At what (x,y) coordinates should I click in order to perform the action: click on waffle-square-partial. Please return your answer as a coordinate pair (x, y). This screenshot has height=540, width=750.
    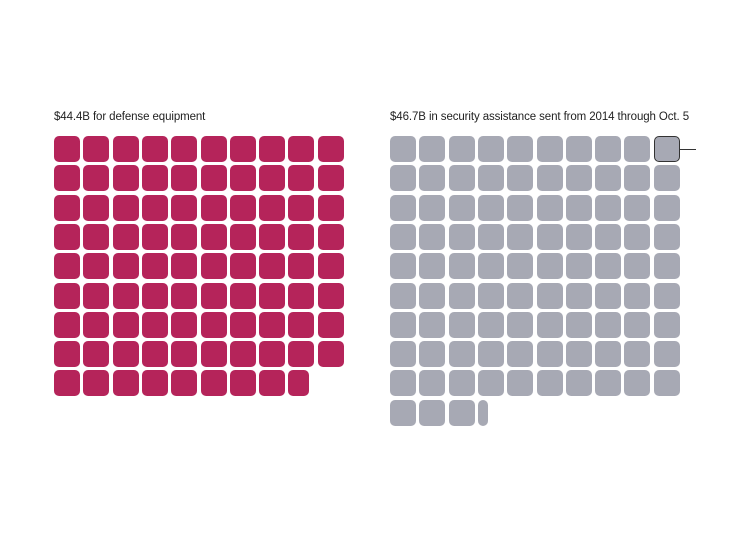
    Looking at the image, I should click on (299, 383).